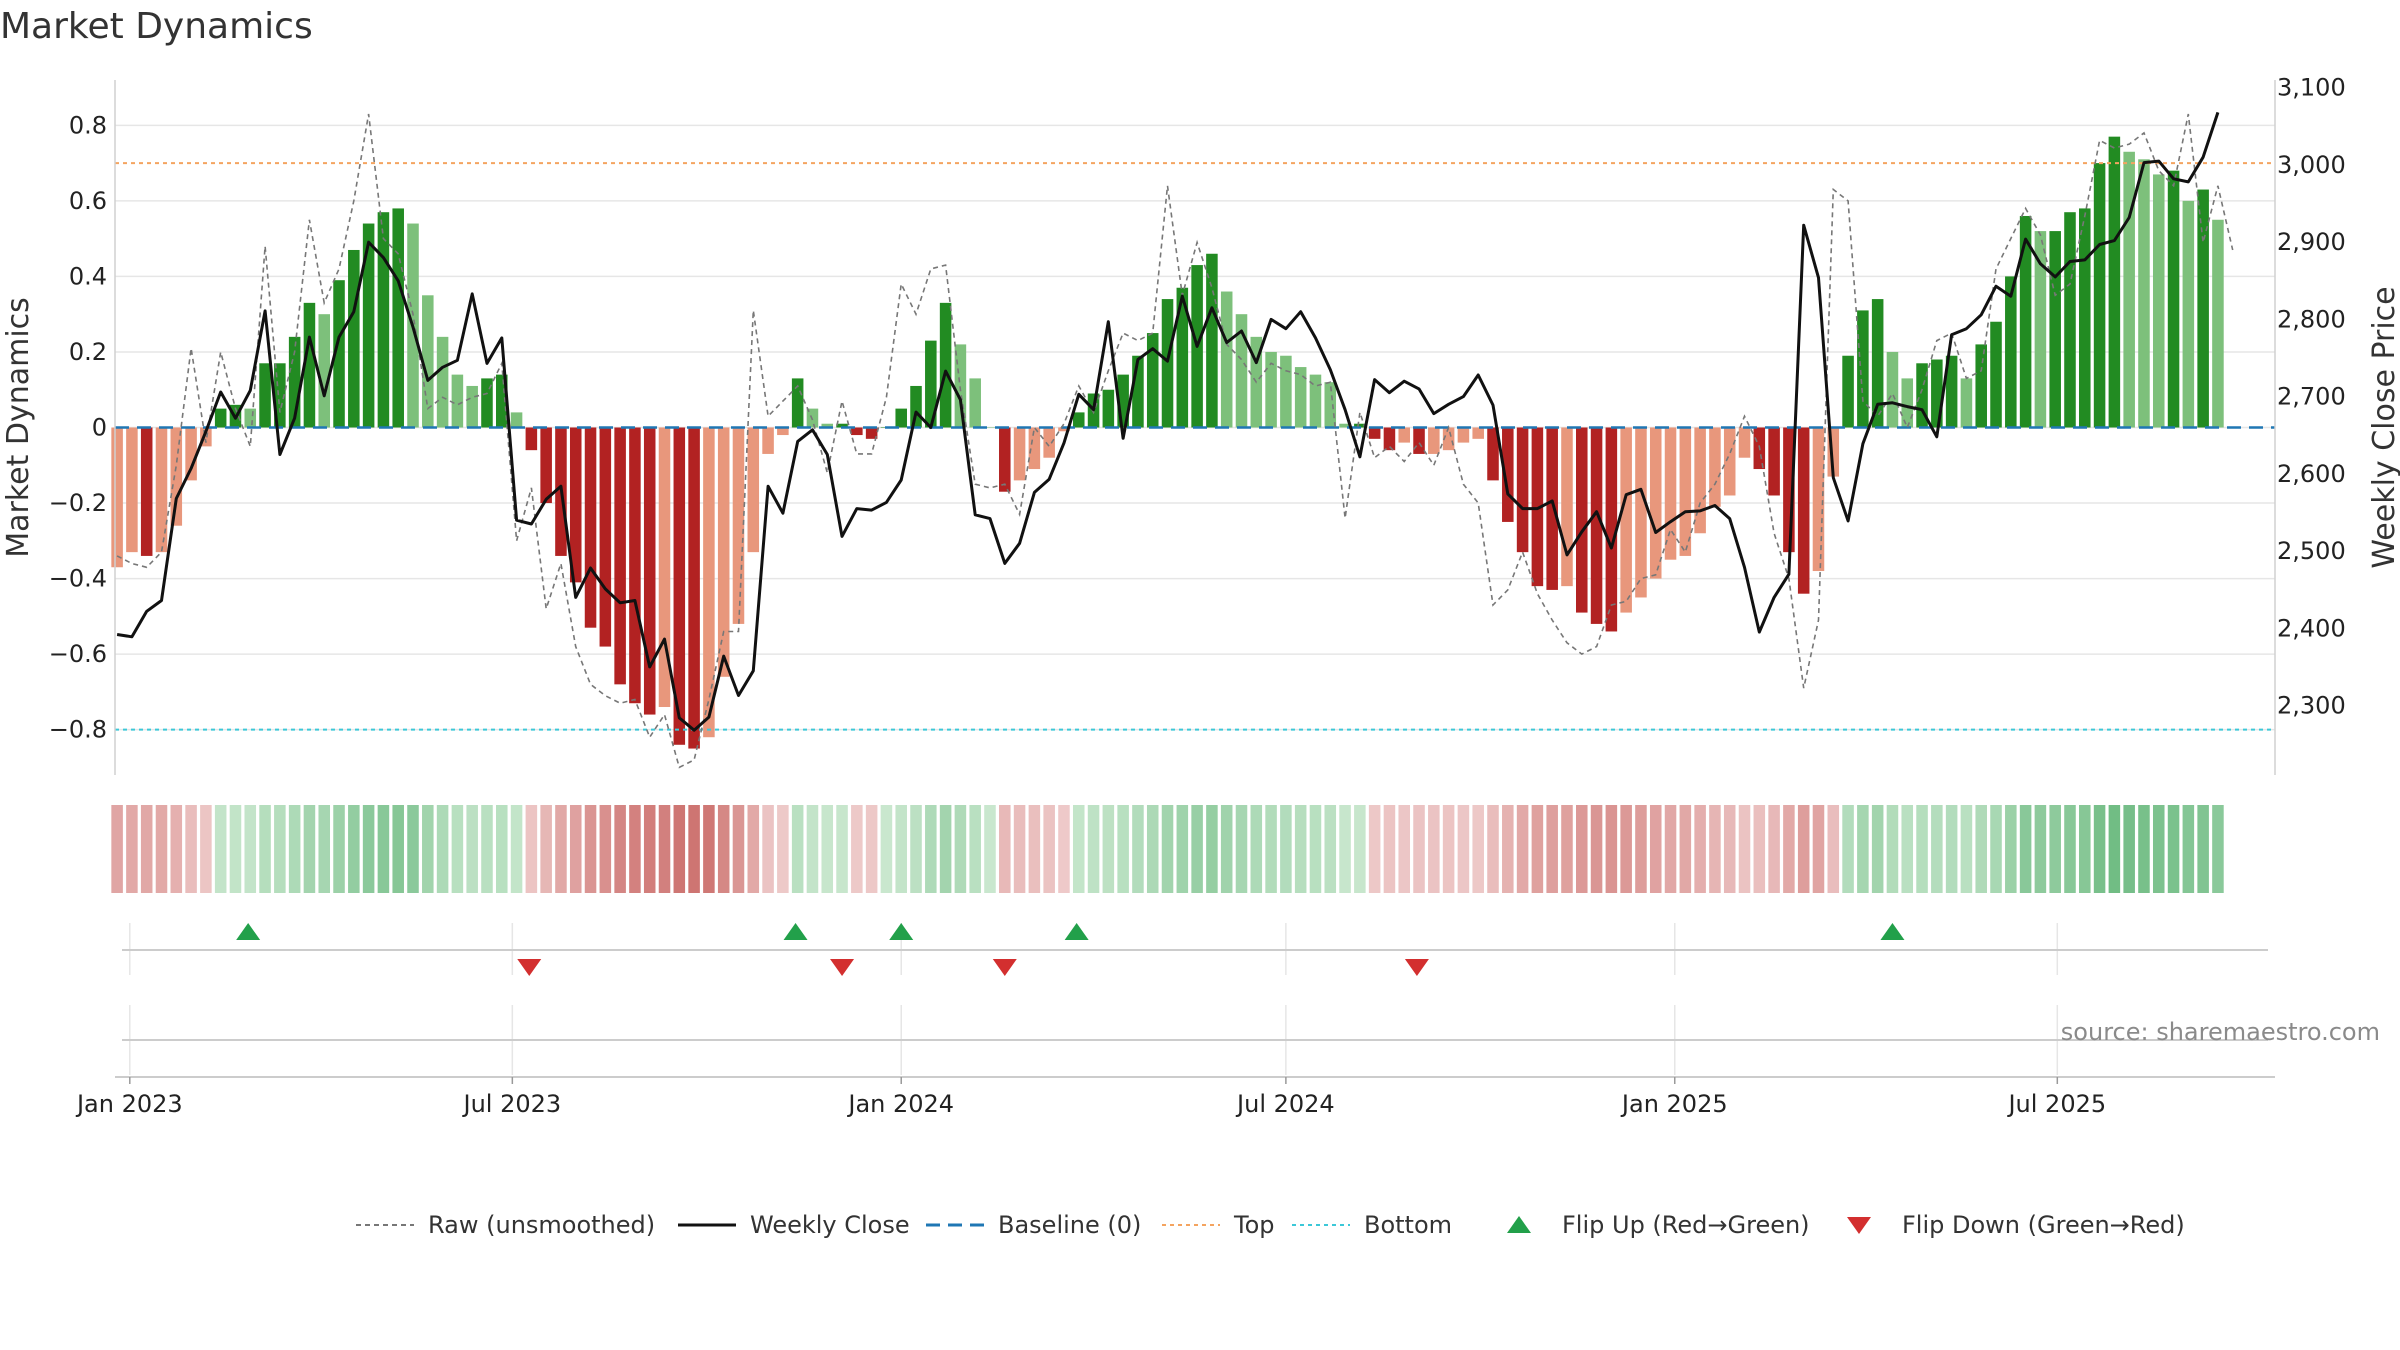  I want to click on x-tick-label: Jul 2024, so click(1285, 1104).